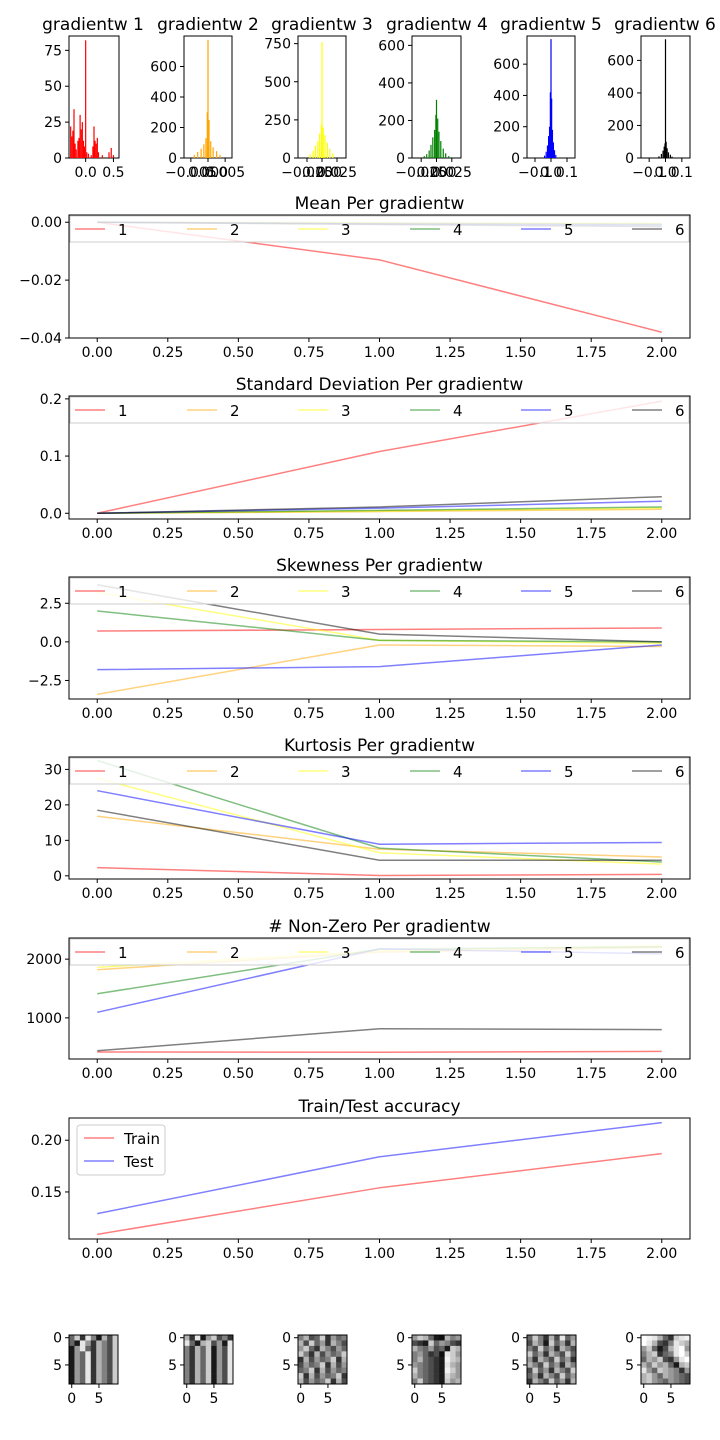 This screenshot has width=720, height=1440. What do you see at coordinates (44, 960) in the screenshot?
I see `y-tick-label: 2000` at bounding box center [44, 960].